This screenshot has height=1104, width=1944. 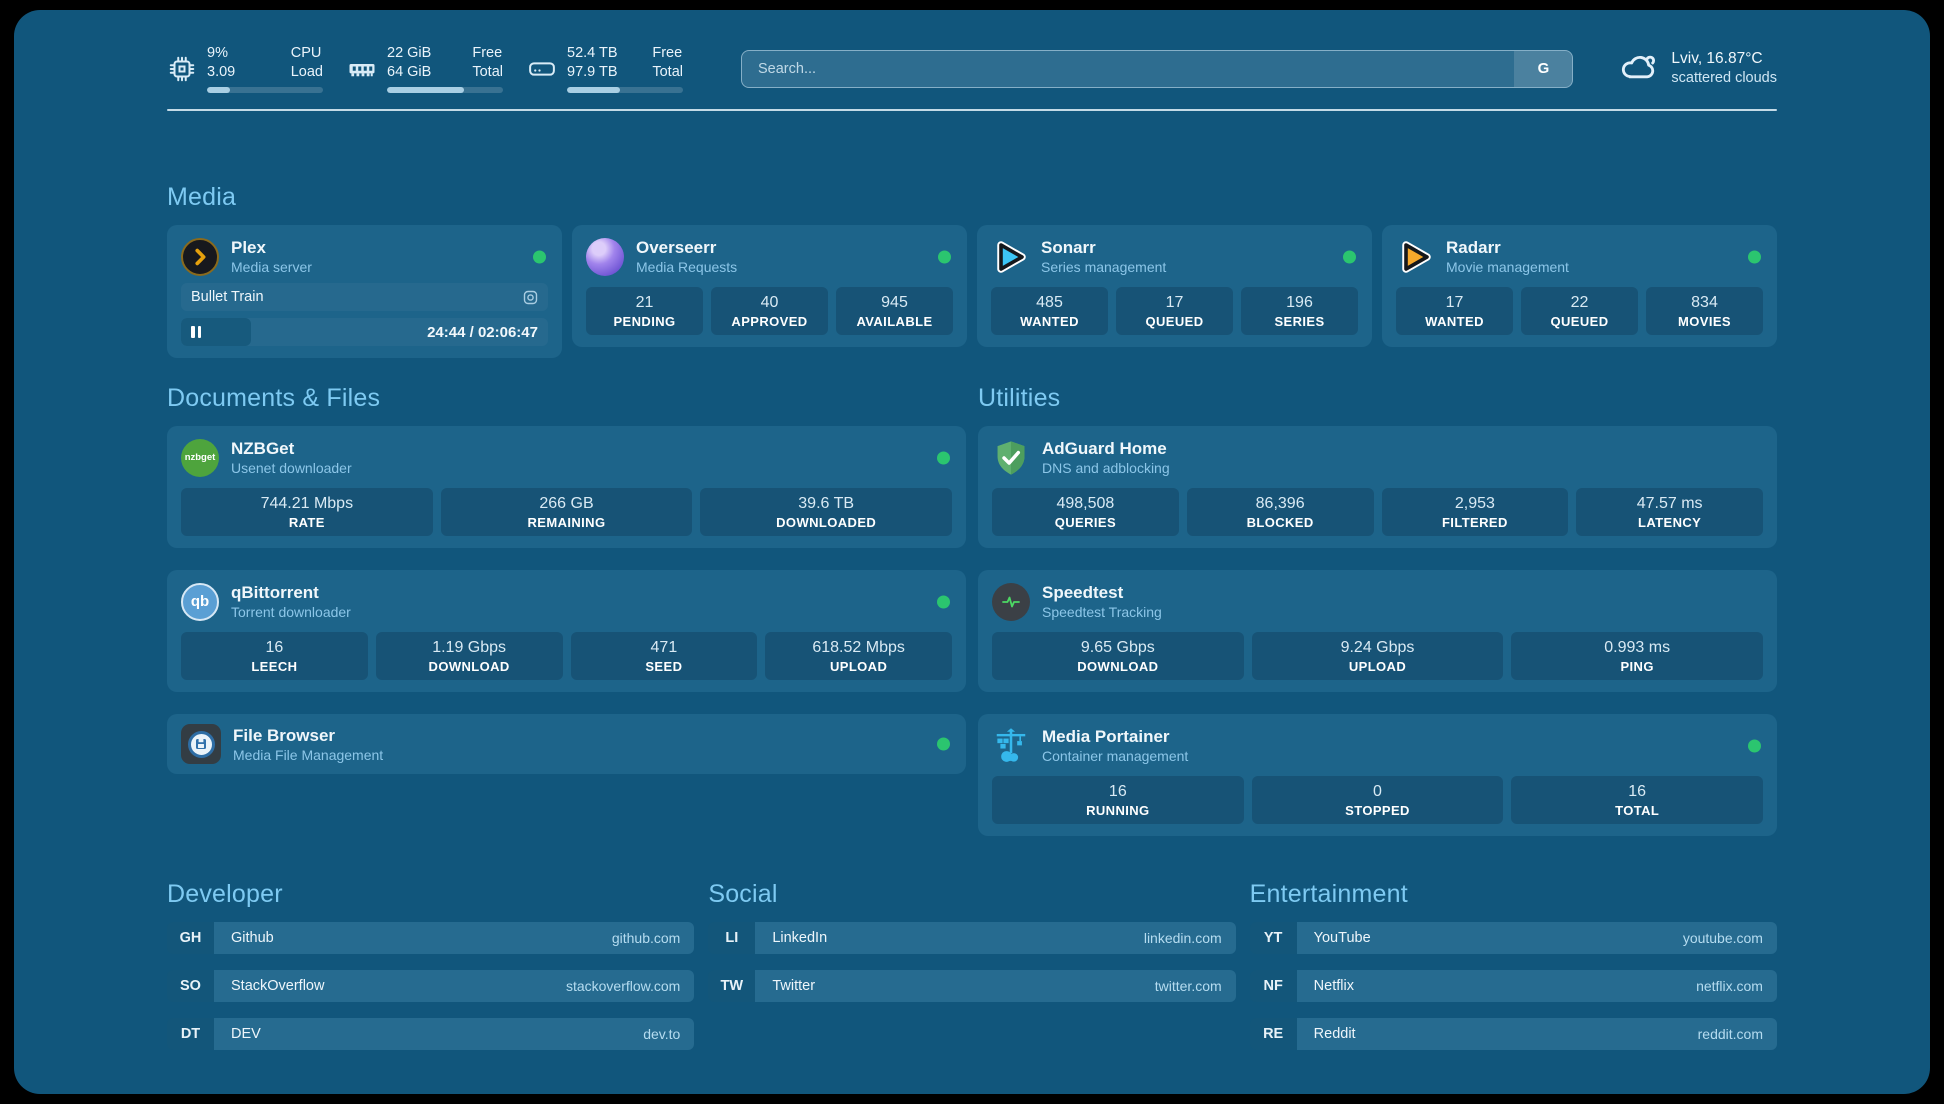 I want to click on bookmark-name: DEV, so click(x=246, y=1034).